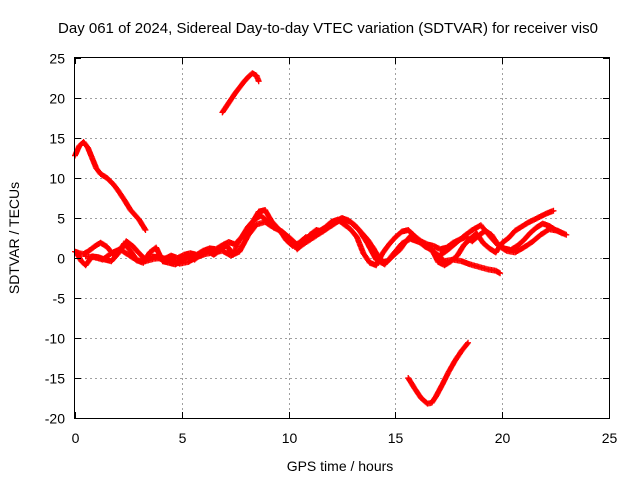  What do you see at coordinates (396, 438) in the screenshot?
I see `x-tick-label: 15` at bounding box center [396, 438].